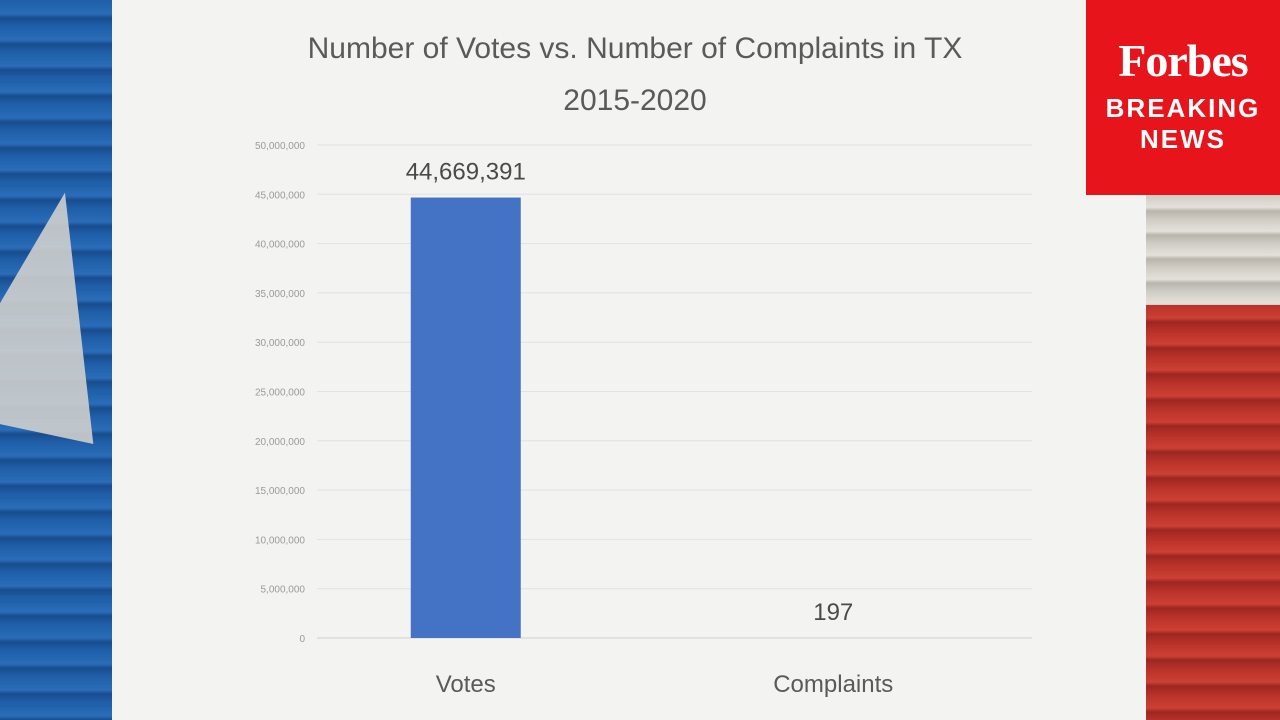  I want to click on forbes-breaking-news-badge: Forbes BREAKING NEWS, so click(1183, 97).